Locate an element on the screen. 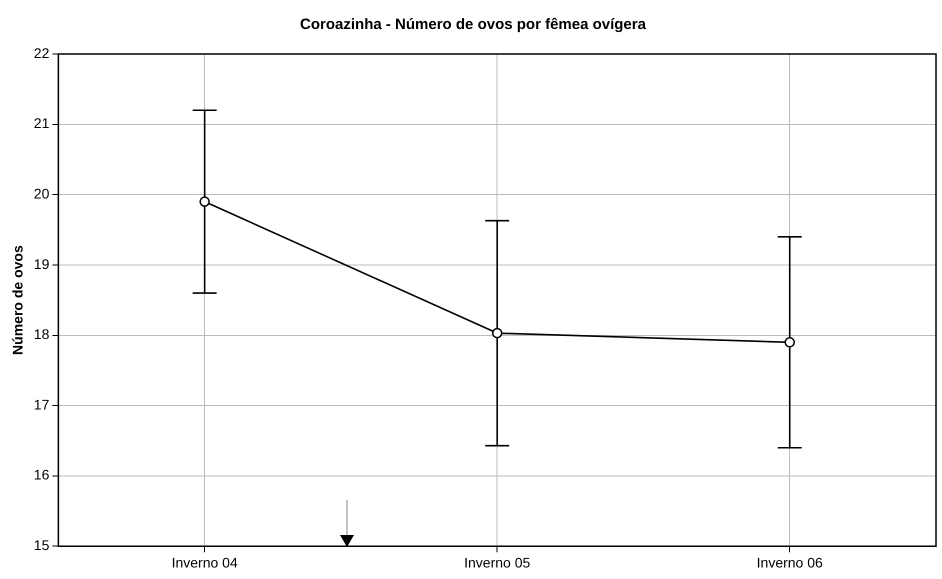  y-tick-label: 22 is located at coordinates (42, 52).